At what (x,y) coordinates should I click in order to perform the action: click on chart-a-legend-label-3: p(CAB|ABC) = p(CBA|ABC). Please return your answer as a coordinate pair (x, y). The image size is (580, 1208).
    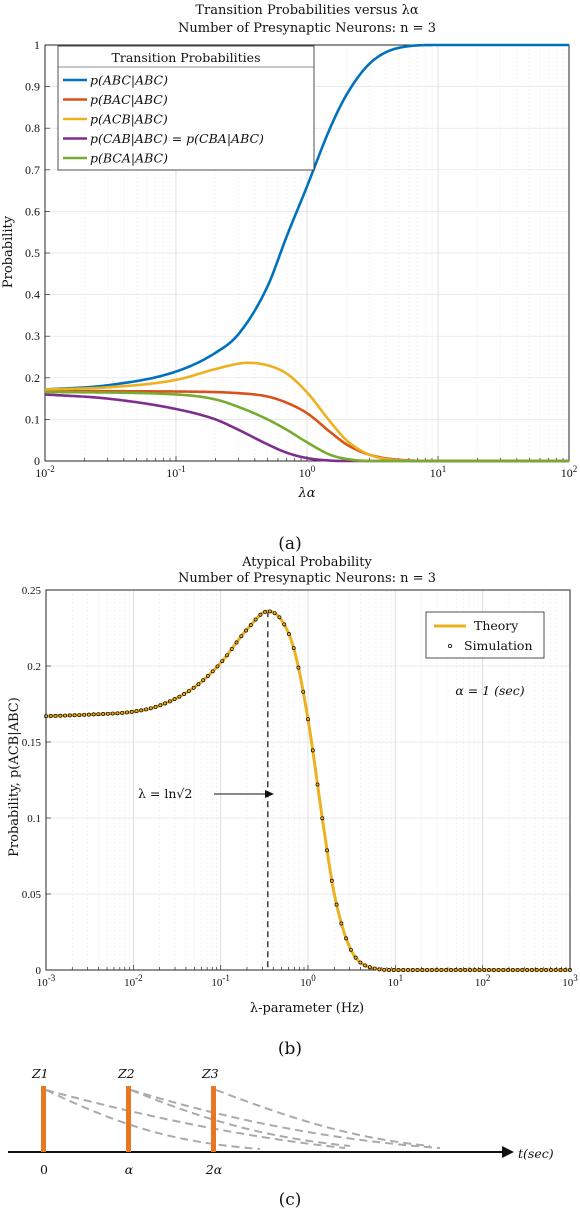
    Looking at the image, I should click on (177, 138).